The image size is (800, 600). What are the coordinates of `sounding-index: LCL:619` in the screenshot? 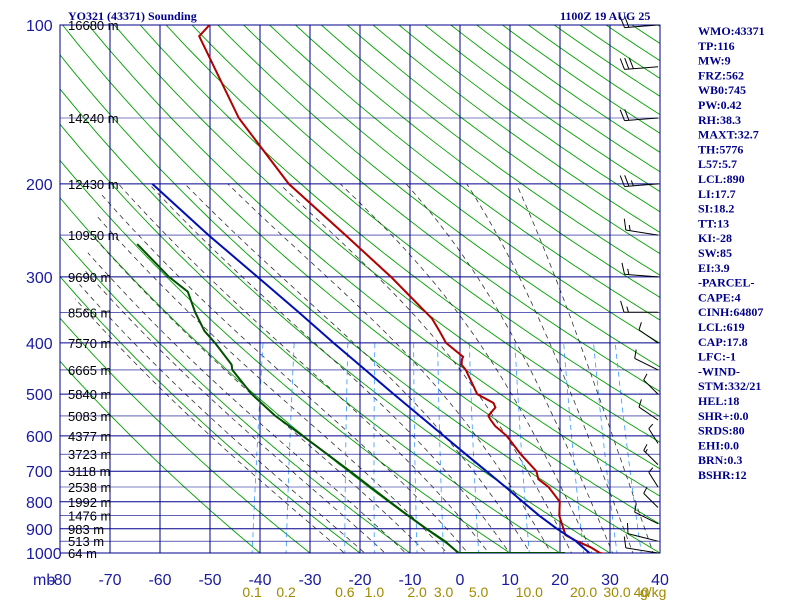 It's located at (721, 327).